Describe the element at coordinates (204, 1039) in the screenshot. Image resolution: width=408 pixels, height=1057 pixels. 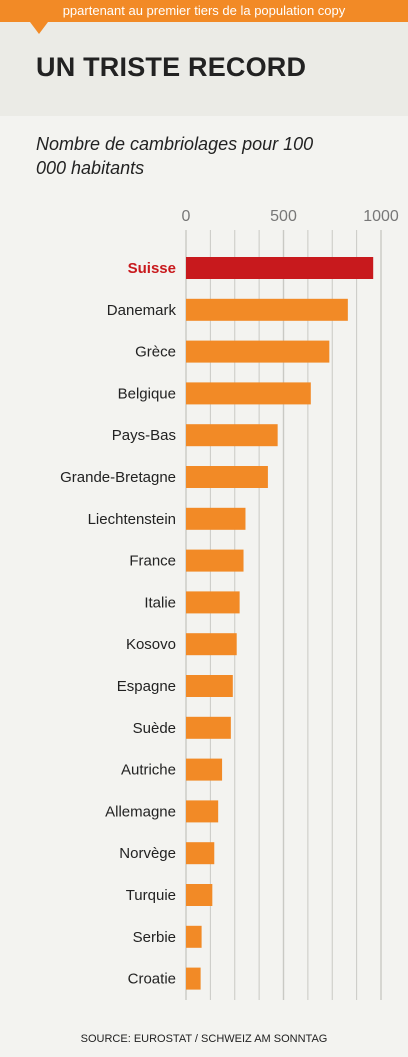
I see `source-note: SOURCE: EUROSTAT / SCHWEIZ AM SONNTAG` at that location.